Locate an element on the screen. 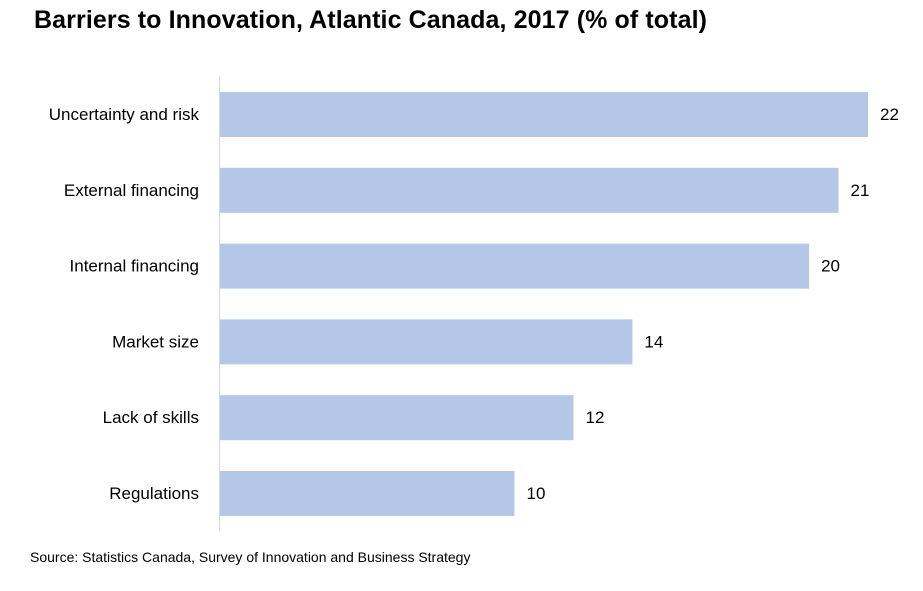 This screenshot has width=923, height=591. data-label: 21 is located at coordinates (860, 190).